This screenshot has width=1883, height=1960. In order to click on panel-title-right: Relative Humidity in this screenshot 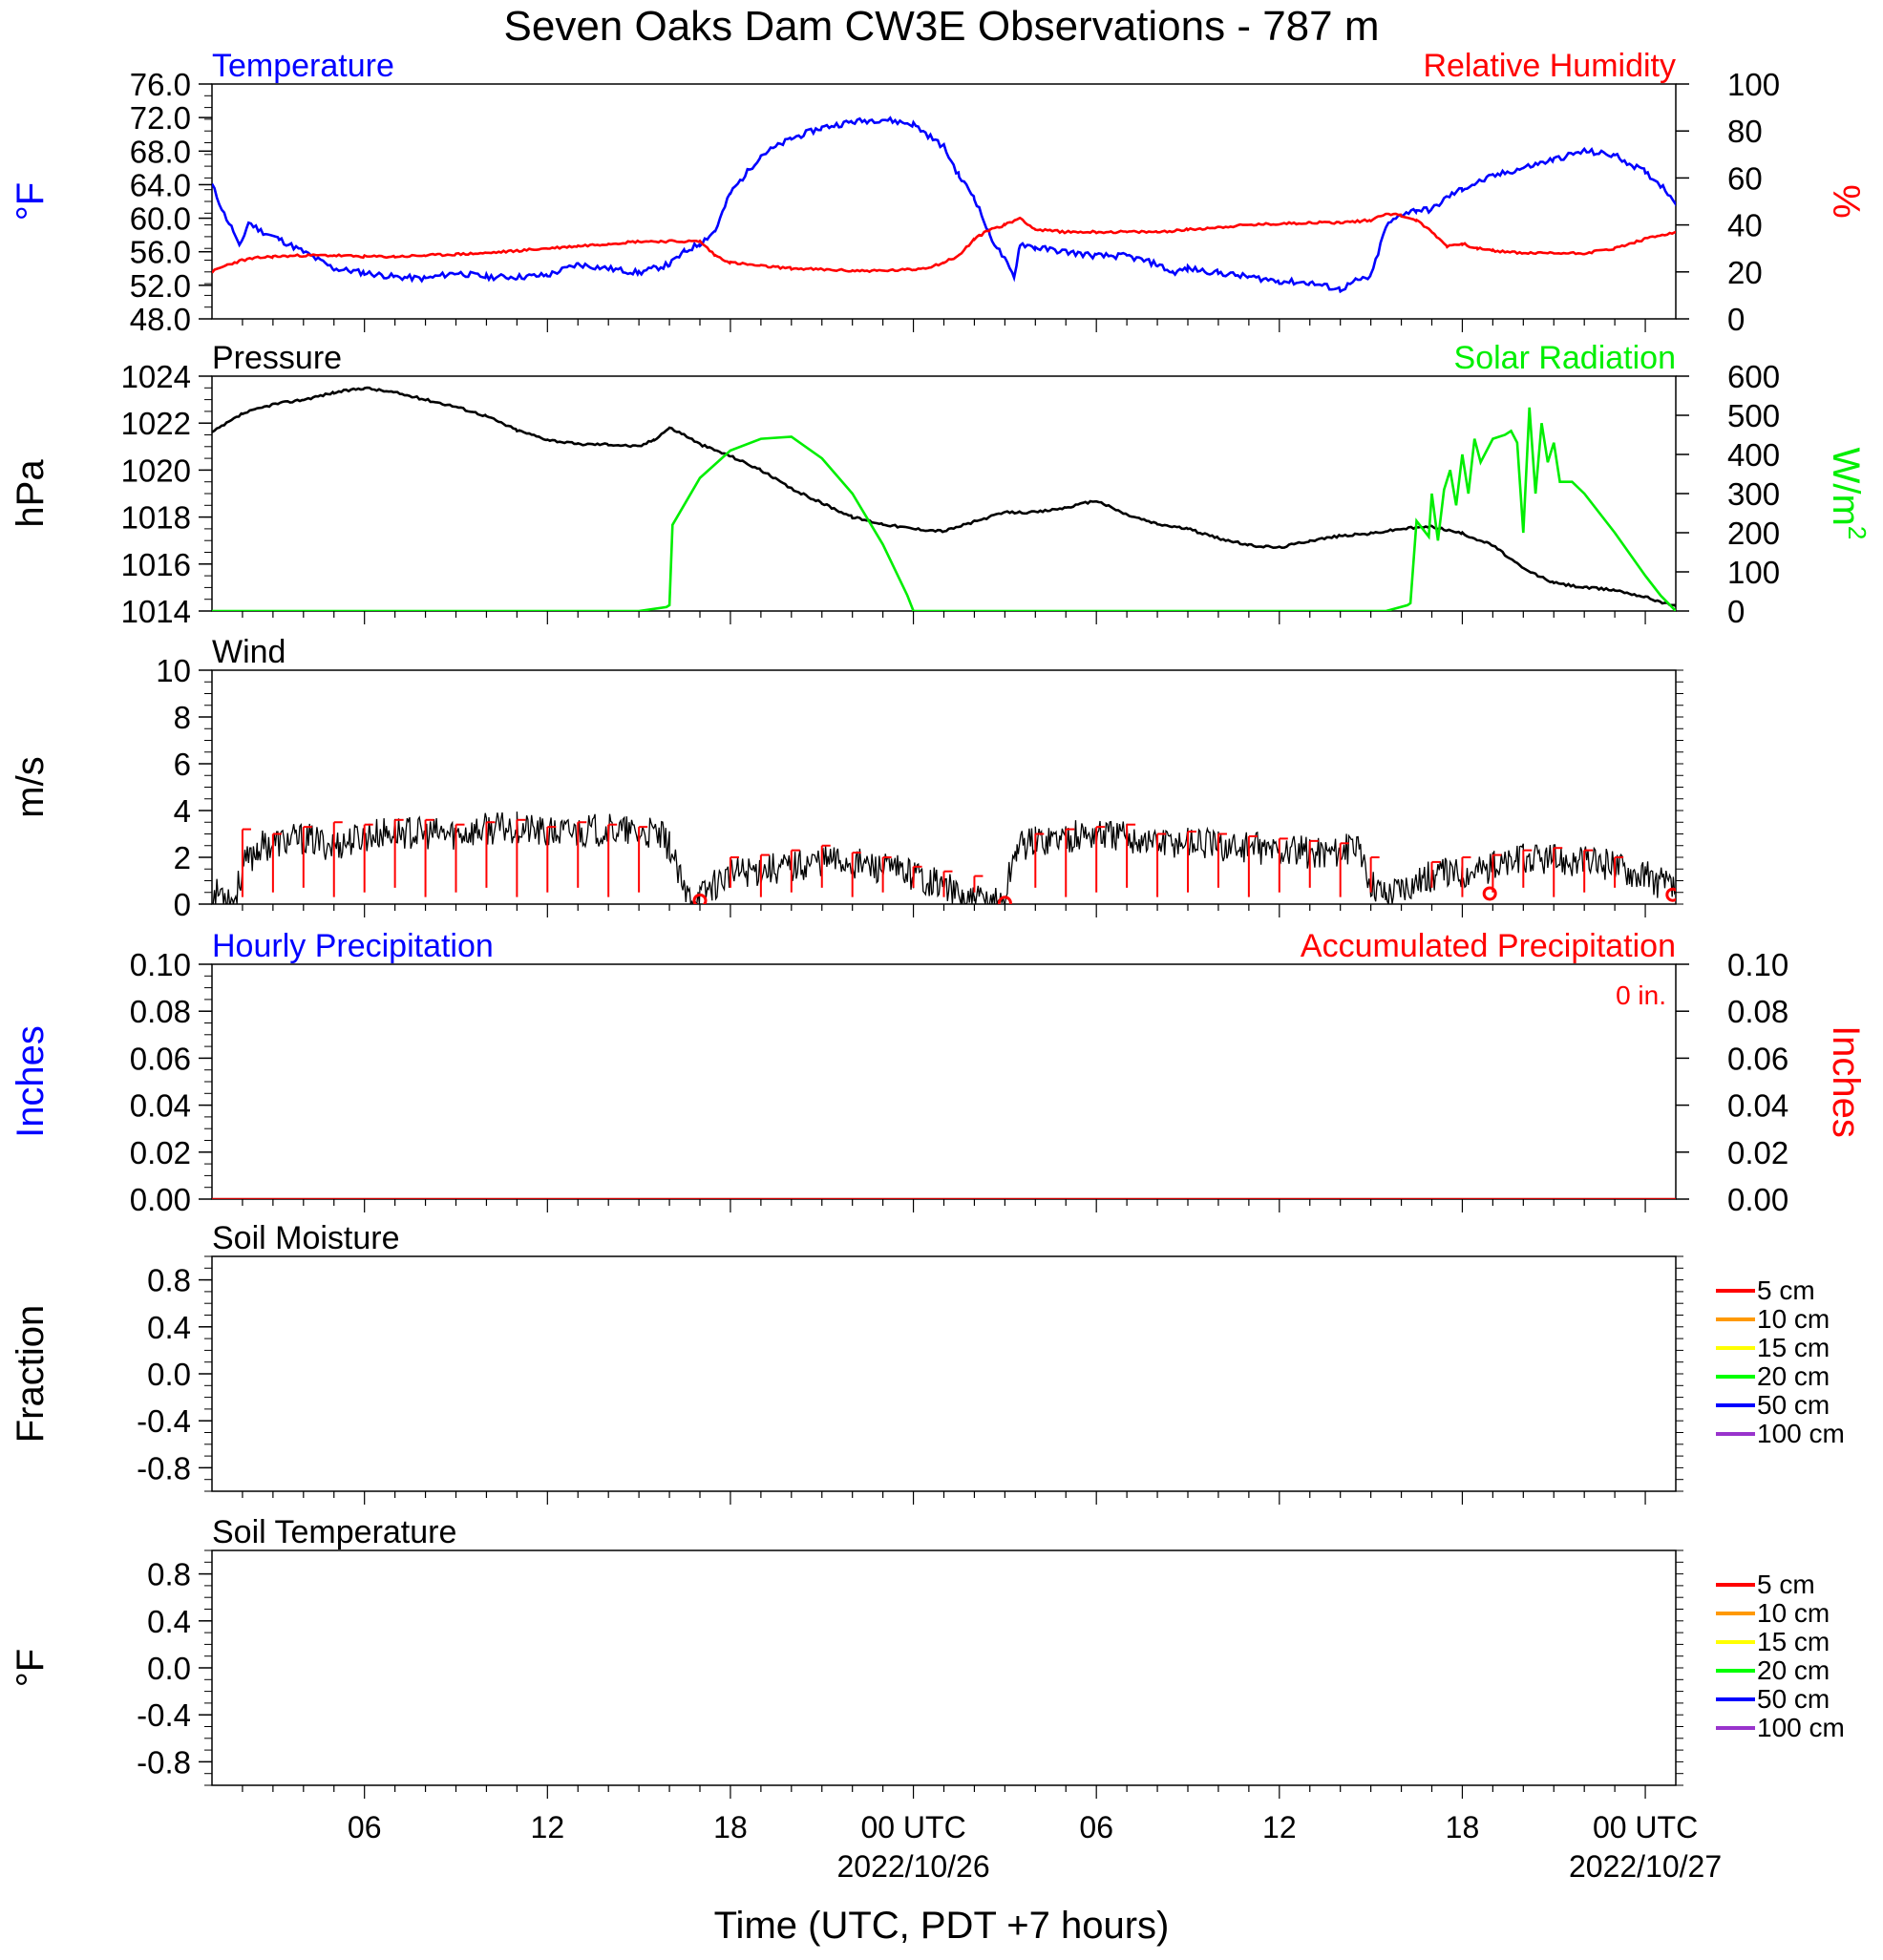, I will do `click(1549, 66)`.